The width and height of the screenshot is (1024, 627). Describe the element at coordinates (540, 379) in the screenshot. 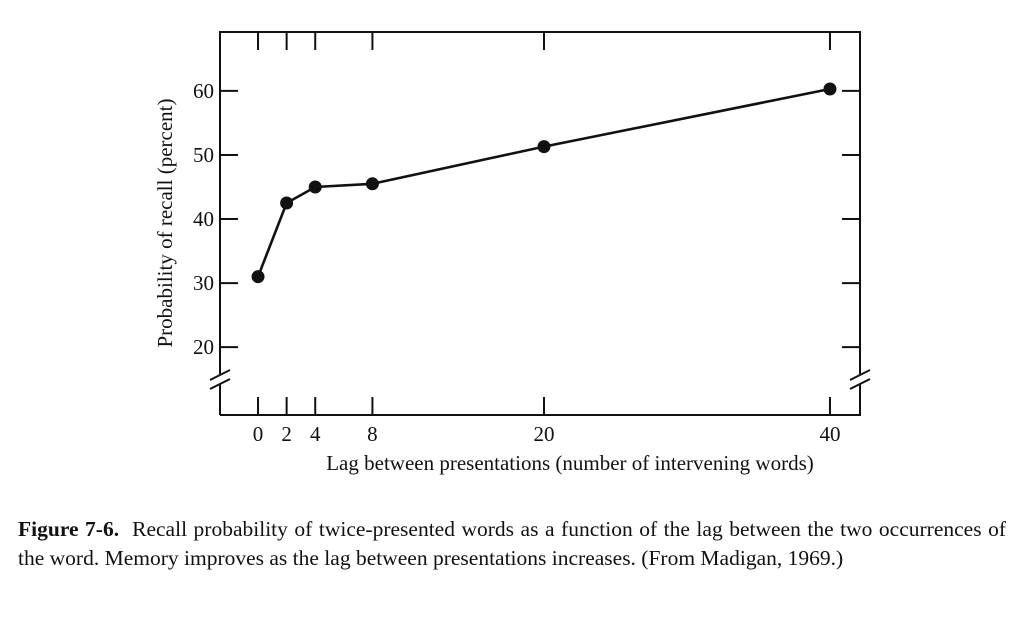

I see `axis-break` at that location.